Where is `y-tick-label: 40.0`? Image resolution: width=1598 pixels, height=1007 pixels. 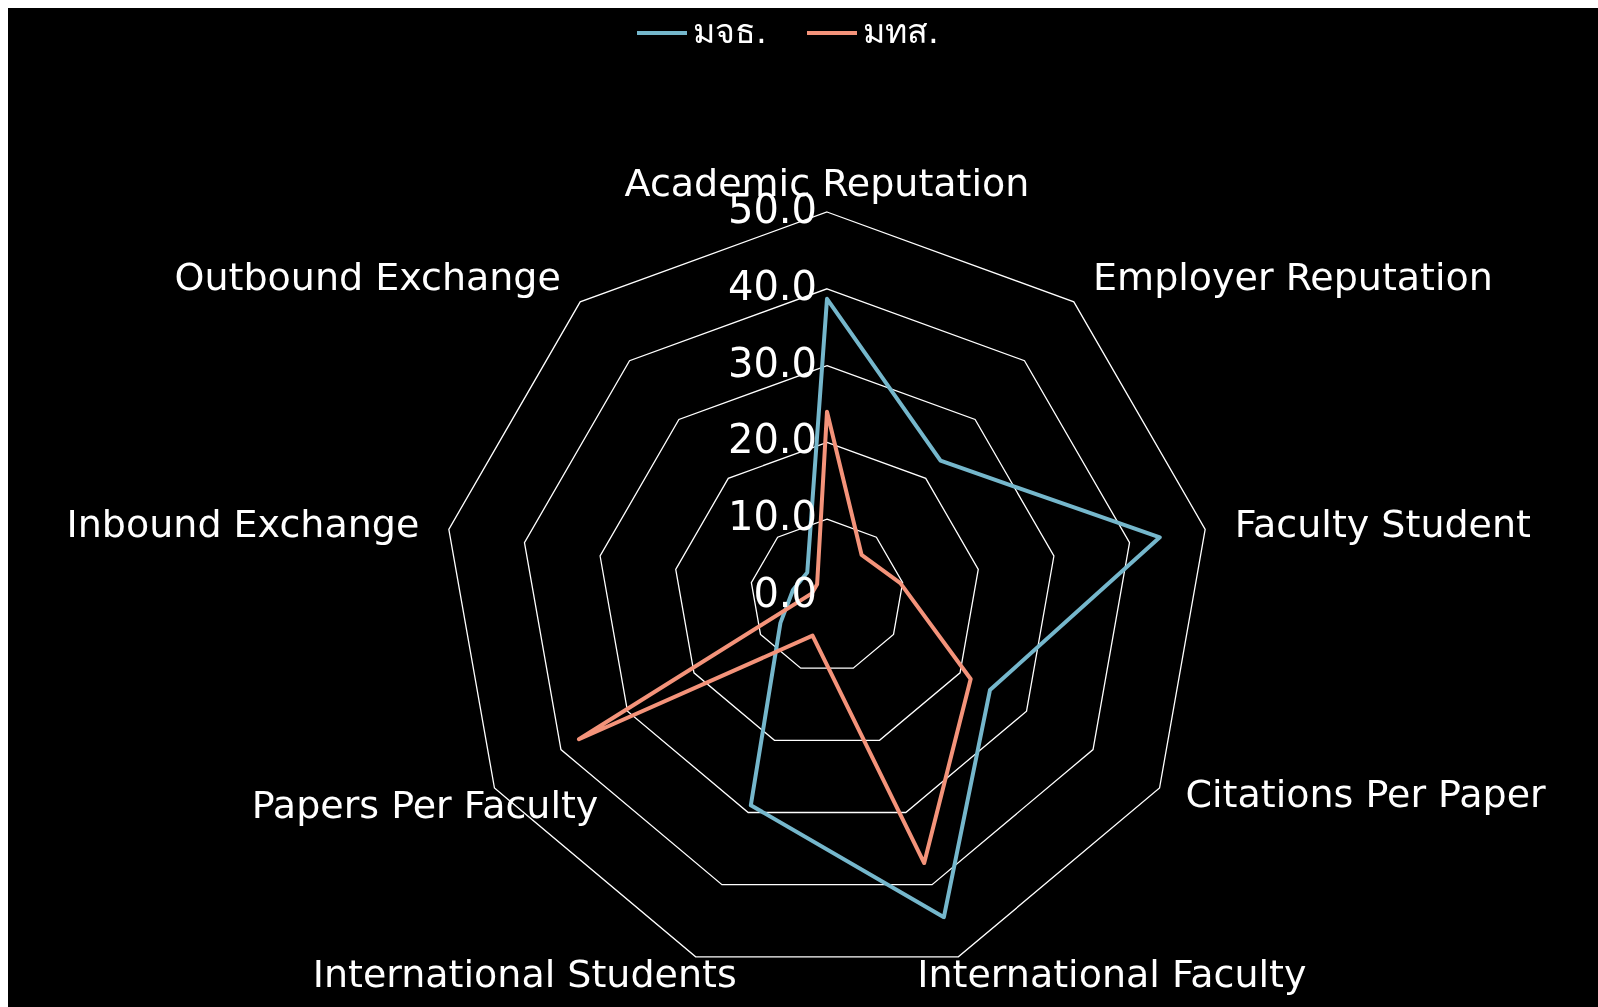 y-tick-label: 40.0 is located at coordinates (772, 285).